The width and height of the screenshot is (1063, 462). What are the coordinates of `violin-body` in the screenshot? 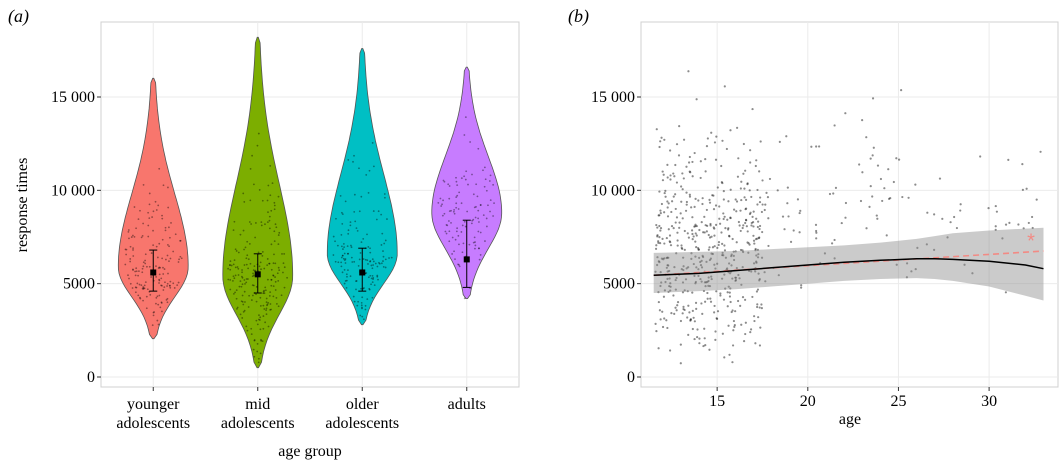 It's located at (362, 187).